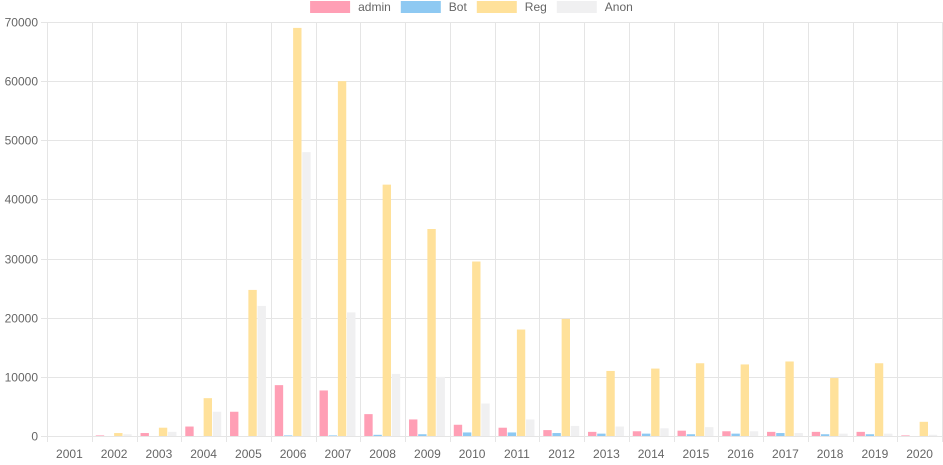 This screenshot has width=943, height=465. I want to click on bar-admin-2004, so click(189, 431).